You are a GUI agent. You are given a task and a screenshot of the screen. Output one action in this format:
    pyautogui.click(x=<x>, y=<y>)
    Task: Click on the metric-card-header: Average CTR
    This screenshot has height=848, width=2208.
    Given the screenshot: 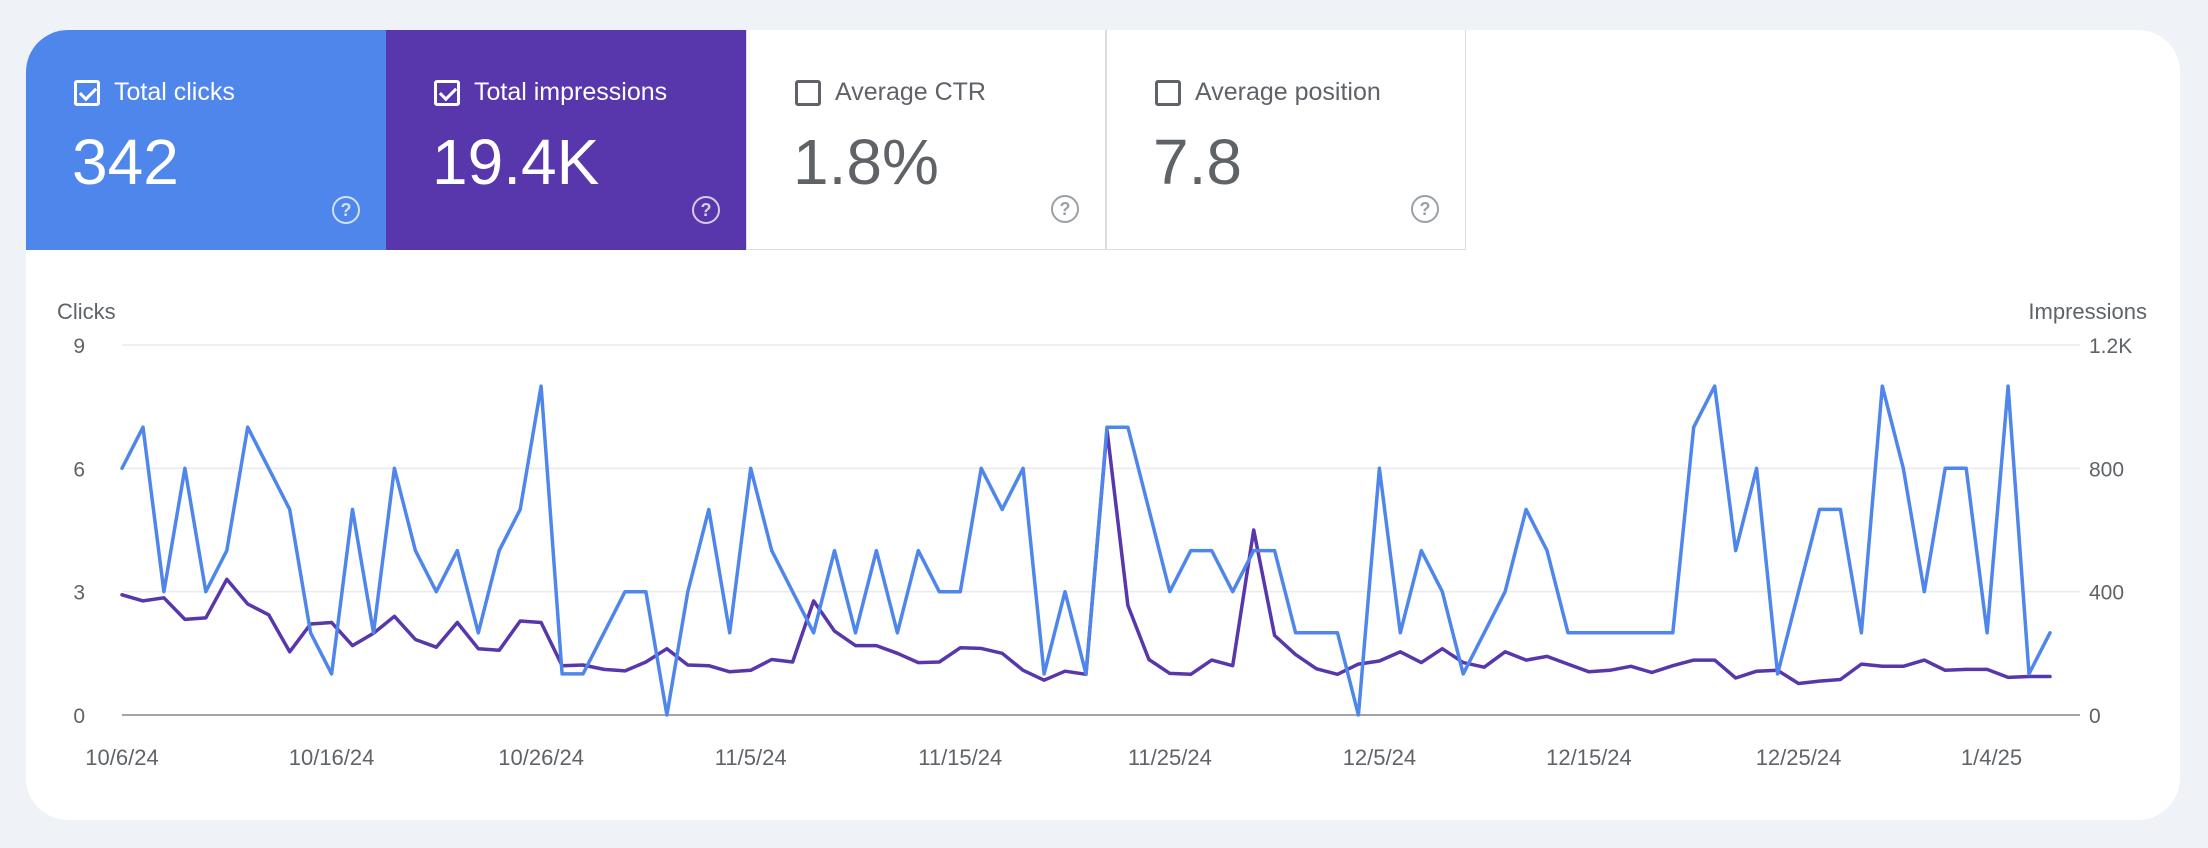 What is the action you would take?
    pyautogui.click(x=890, y=92)
    